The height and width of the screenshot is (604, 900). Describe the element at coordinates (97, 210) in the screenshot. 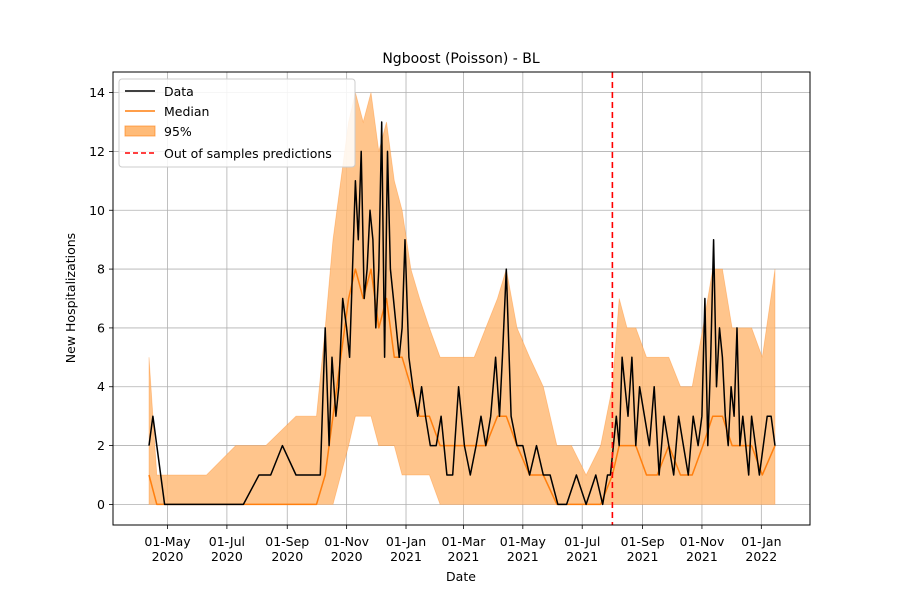

I see `y-tick-label: 10` at that location.